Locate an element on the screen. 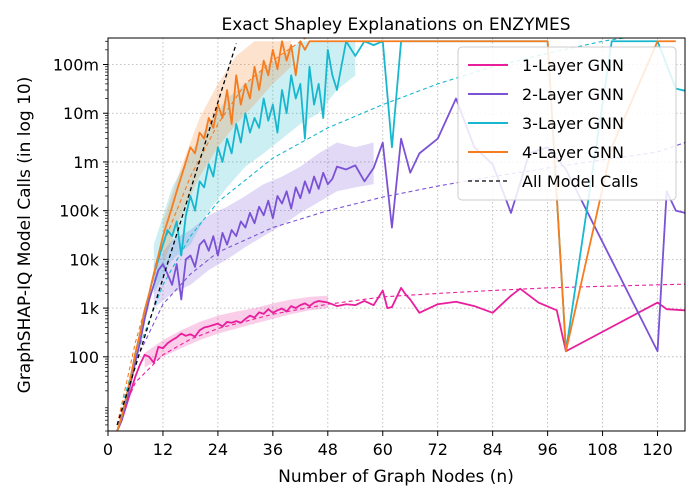  x-tick-label: 48 is located at coordinates (328, 449).